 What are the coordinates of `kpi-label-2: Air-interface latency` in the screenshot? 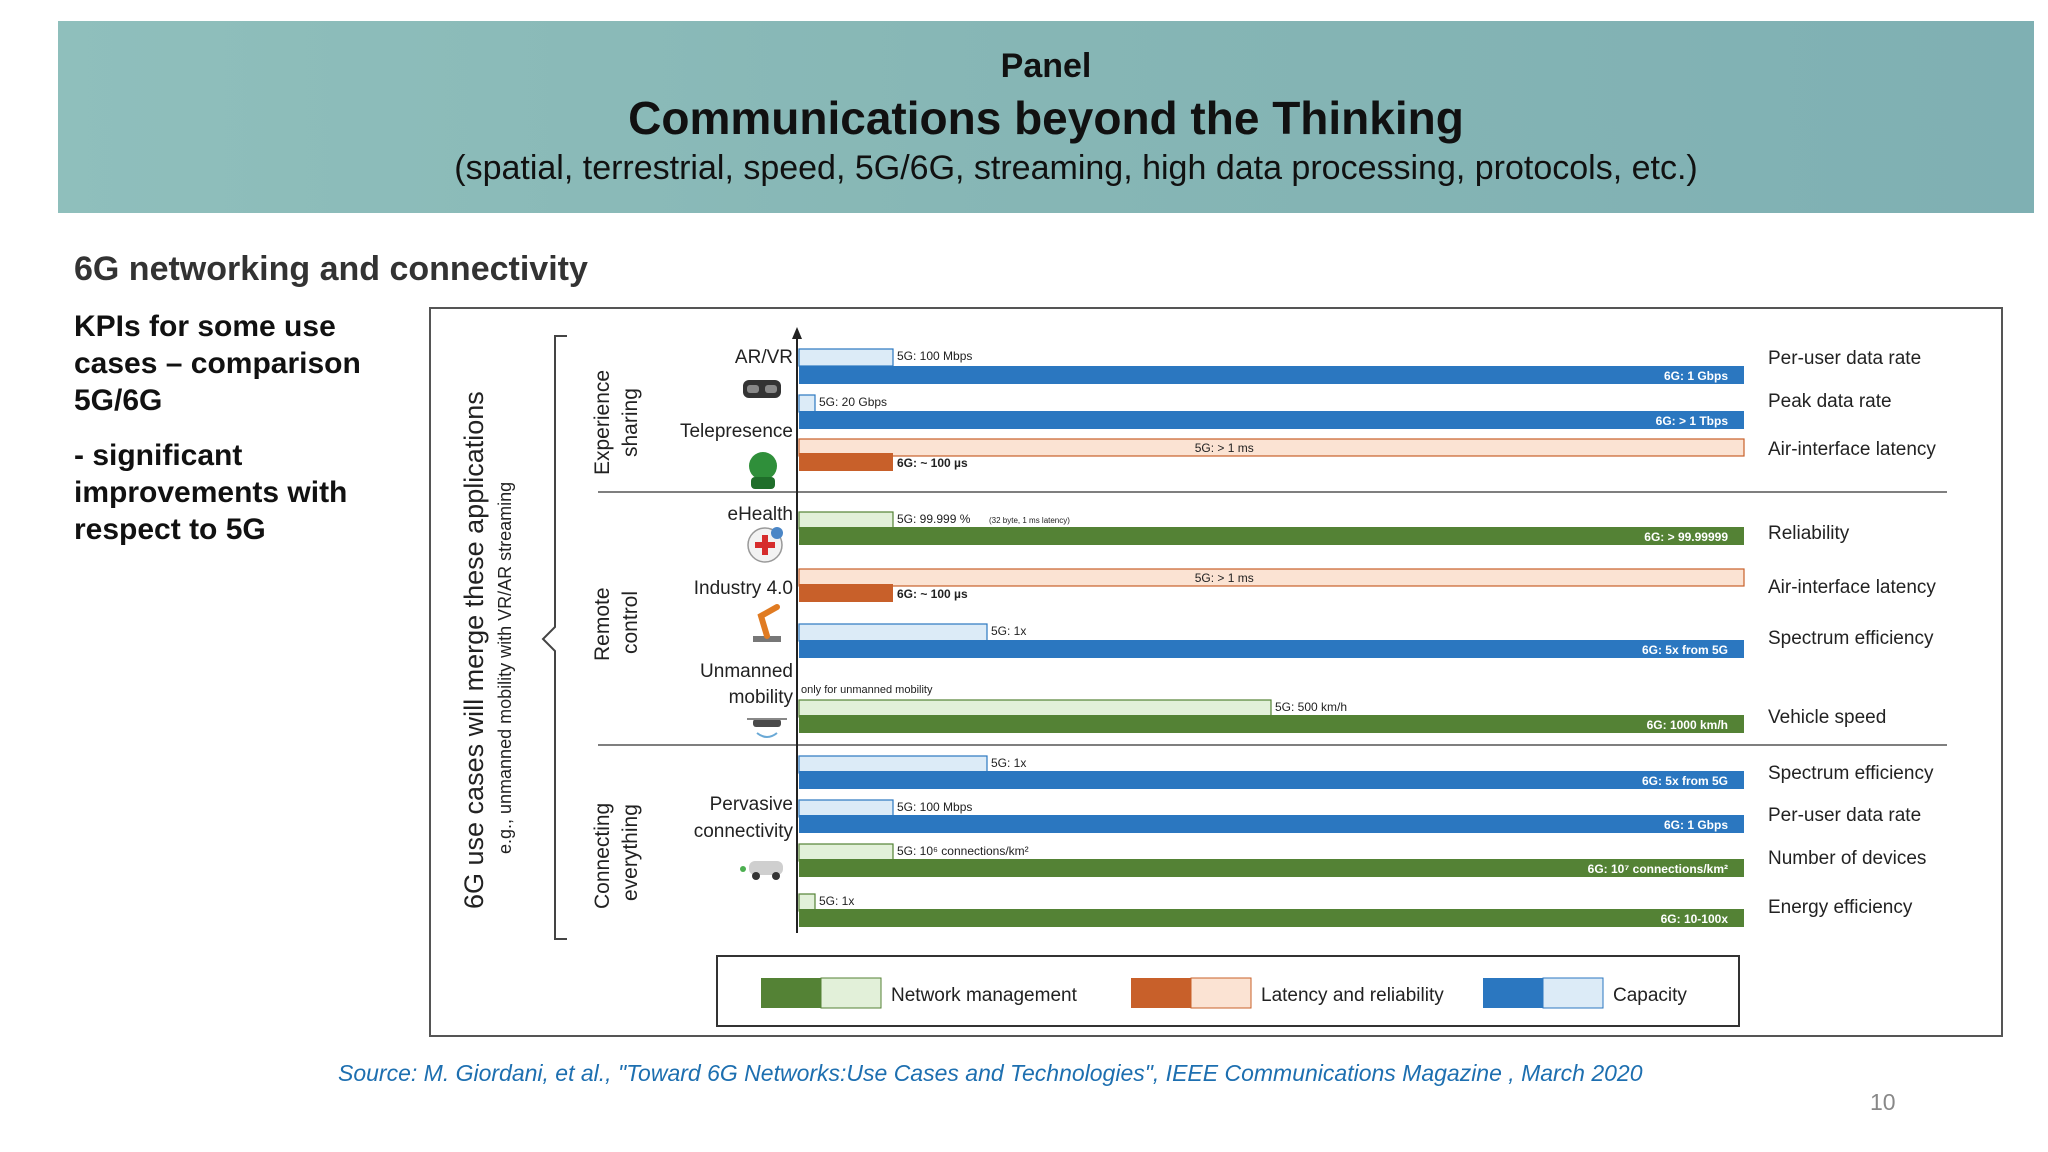 It's located at (1852, 449).